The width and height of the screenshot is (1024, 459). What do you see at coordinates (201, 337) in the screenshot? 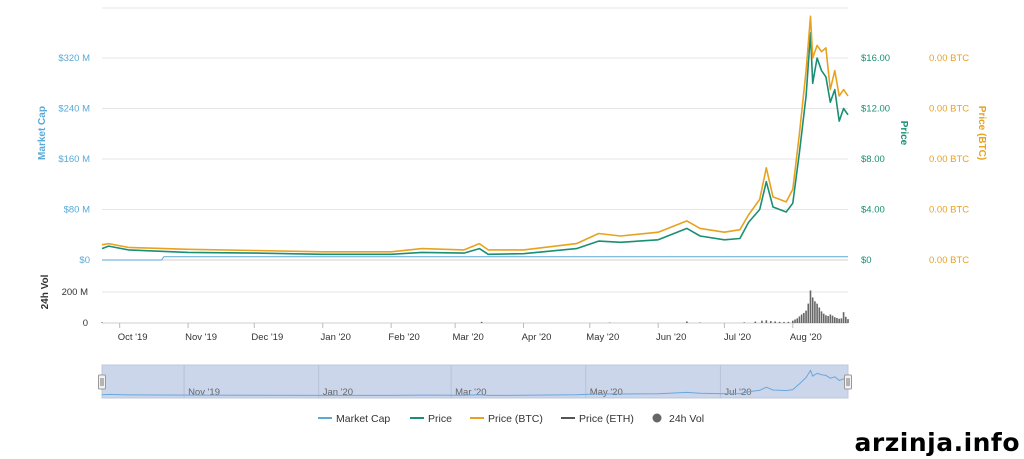
I see `x-tick-label: Nov '19` at bounding box center [201, 337].